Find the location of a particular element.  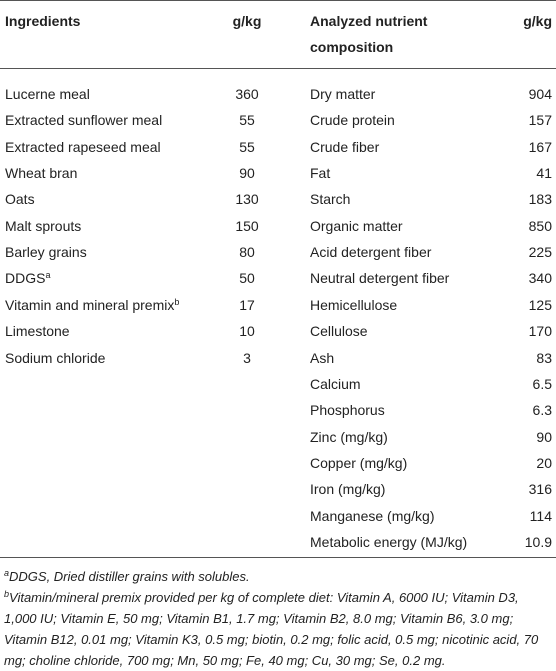

label-text: Barley grains is located at coordinates (46, 252).